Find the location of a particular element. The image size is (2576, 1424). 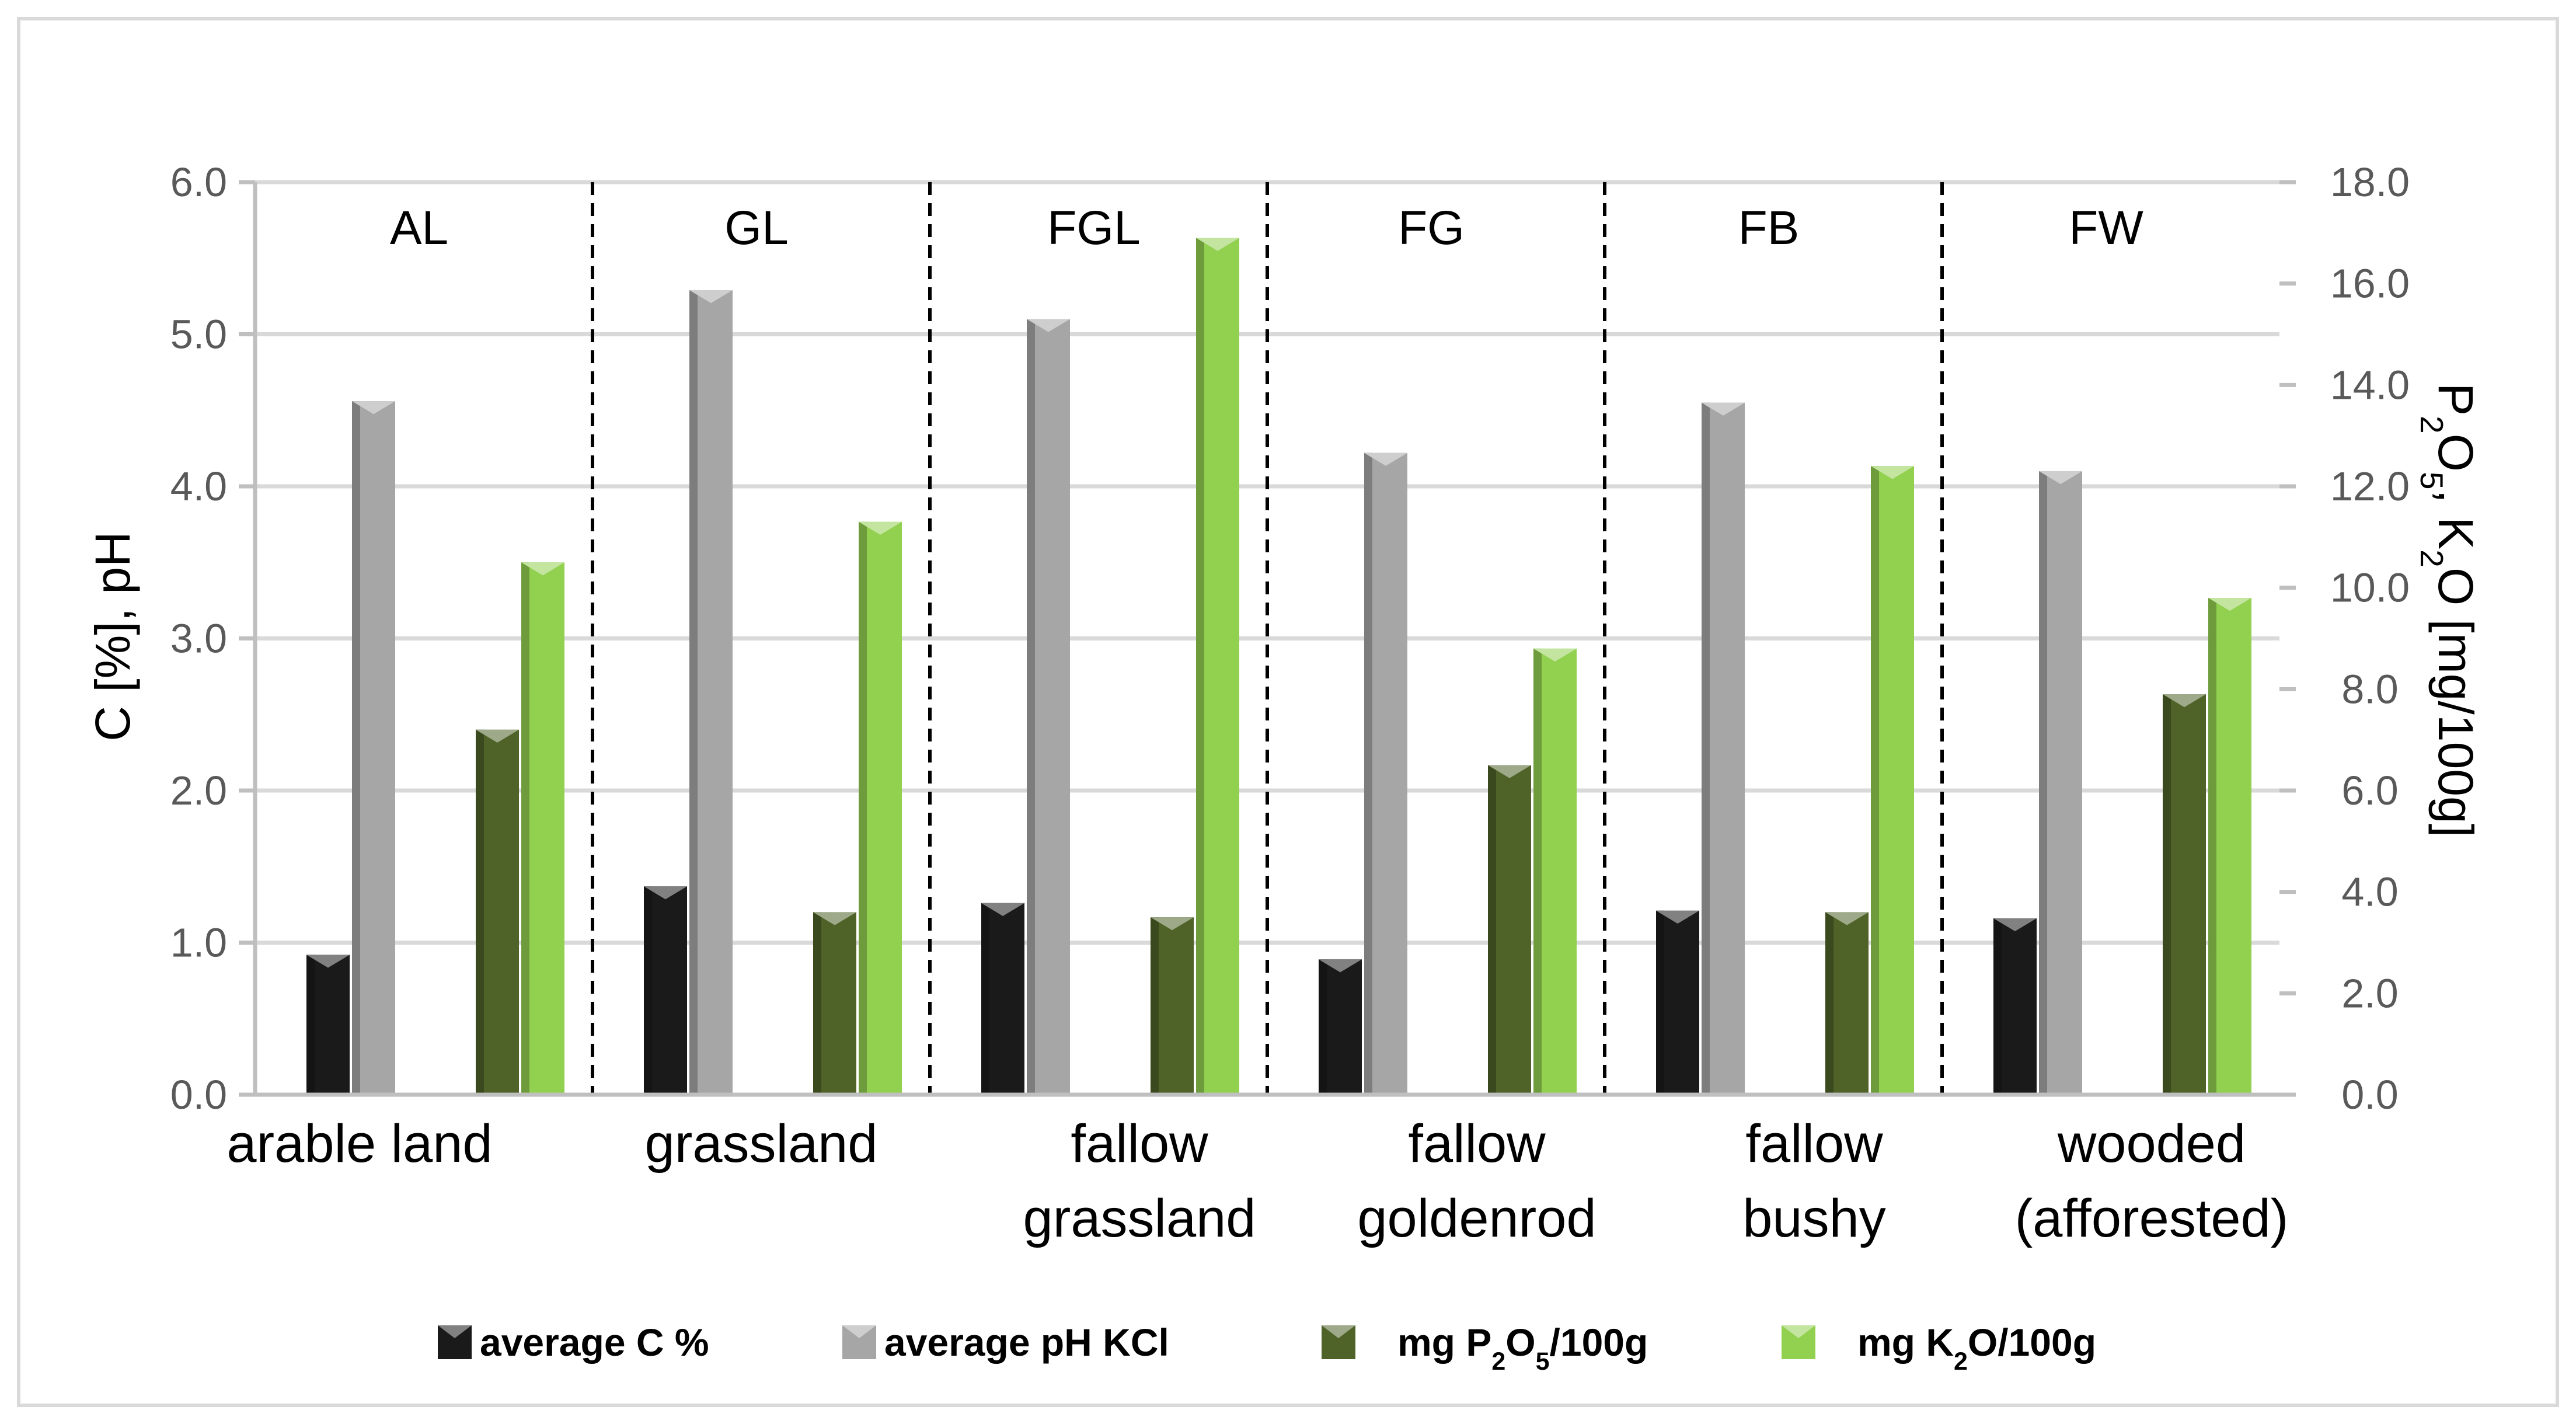

legend-label: mg K2O/100g is located at coordinates (1977, 1348).